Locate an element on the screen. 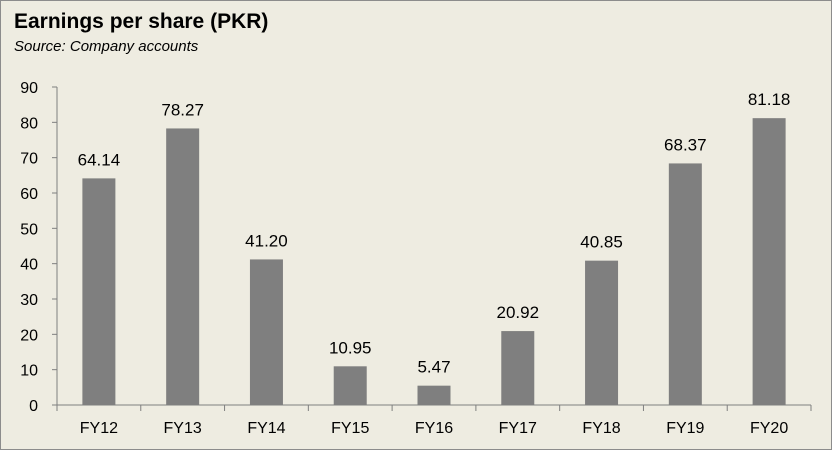  x-tick-label-fy12: FY12 is located at coordinates (99, 428).